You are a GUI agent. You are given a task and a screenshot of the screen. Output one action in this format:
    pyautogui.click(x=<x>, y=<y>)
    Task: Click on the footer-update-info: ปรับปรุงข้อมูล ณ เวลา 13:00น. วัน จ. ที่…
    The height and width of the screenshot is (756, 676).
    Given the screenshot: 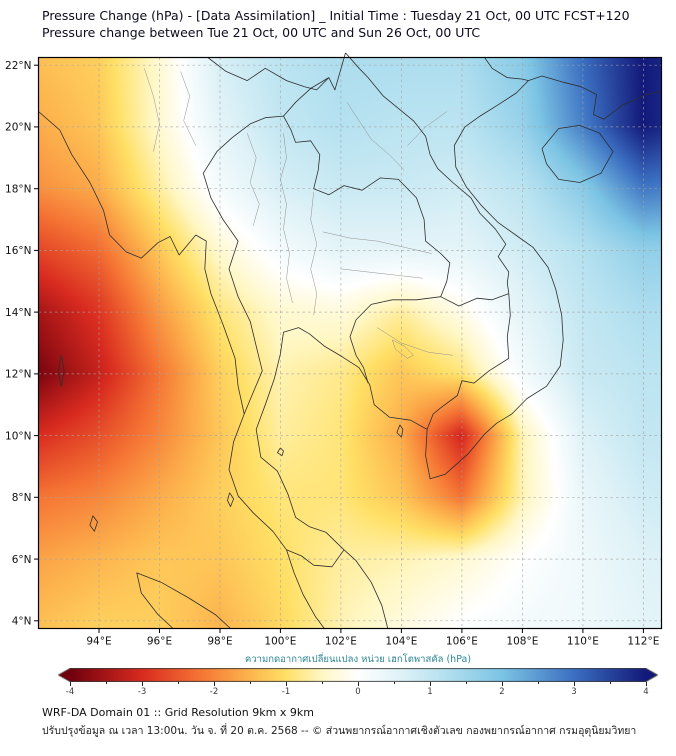 What is the action you would take?
    pyautogui.click(x=339, y=731)
    